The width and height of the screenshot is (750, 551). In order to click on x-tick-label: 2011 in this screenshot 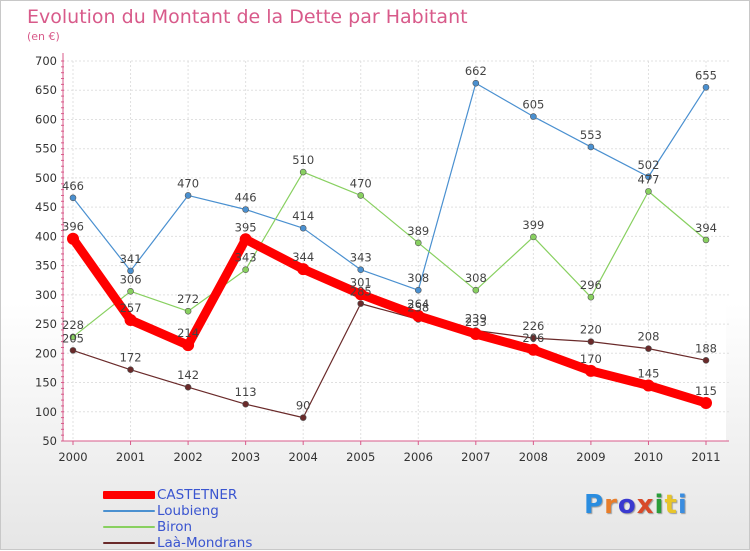, I will do `click(705, 457)`.